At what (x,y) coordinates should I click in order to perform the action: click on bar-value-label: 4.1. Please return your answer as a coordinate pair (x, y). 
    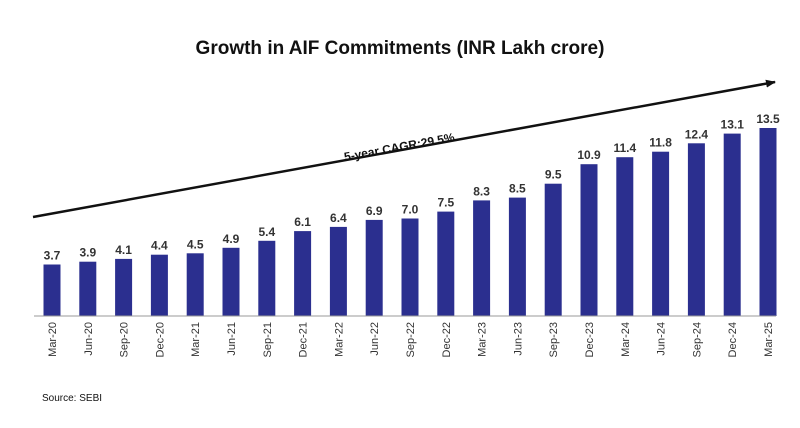
    Looking at the image, I should click on (123, 250).